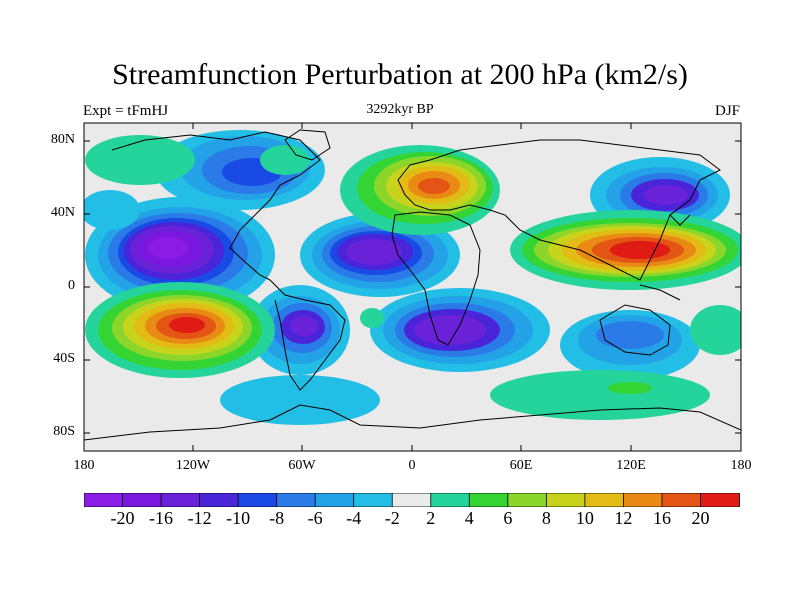 This screenshot has height=600, width=800. What do you see at coordinates (635, 330) in the screenshot?
I see `australia-coast` at bounding box center [635, 330].